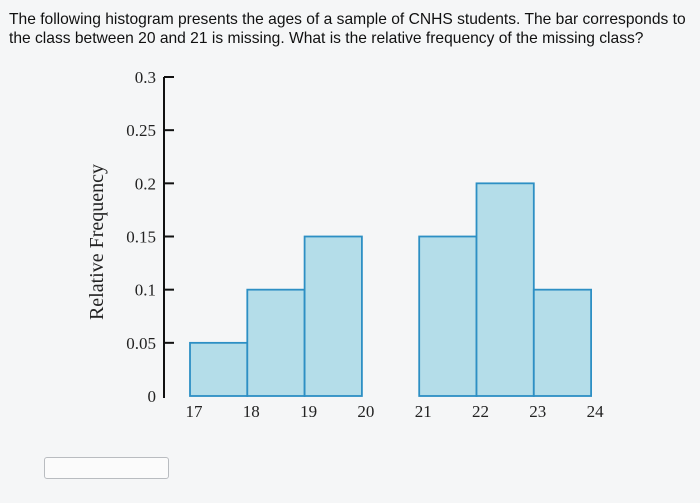  I want to click on x-tick-label: 21, so click(423, 411).